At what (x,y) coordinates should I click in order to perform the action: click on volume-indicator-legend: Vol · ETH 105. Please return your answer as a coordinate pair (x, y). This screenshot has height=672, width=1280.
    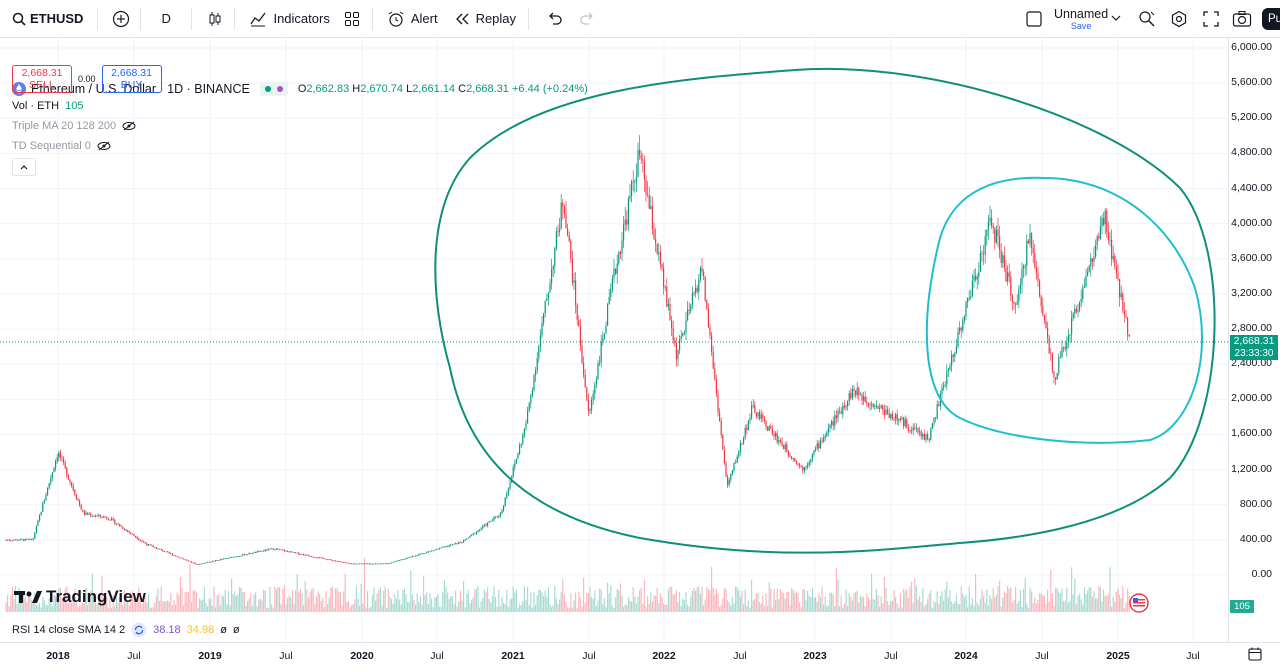
    Looking at the image, I should click on (47, 106).